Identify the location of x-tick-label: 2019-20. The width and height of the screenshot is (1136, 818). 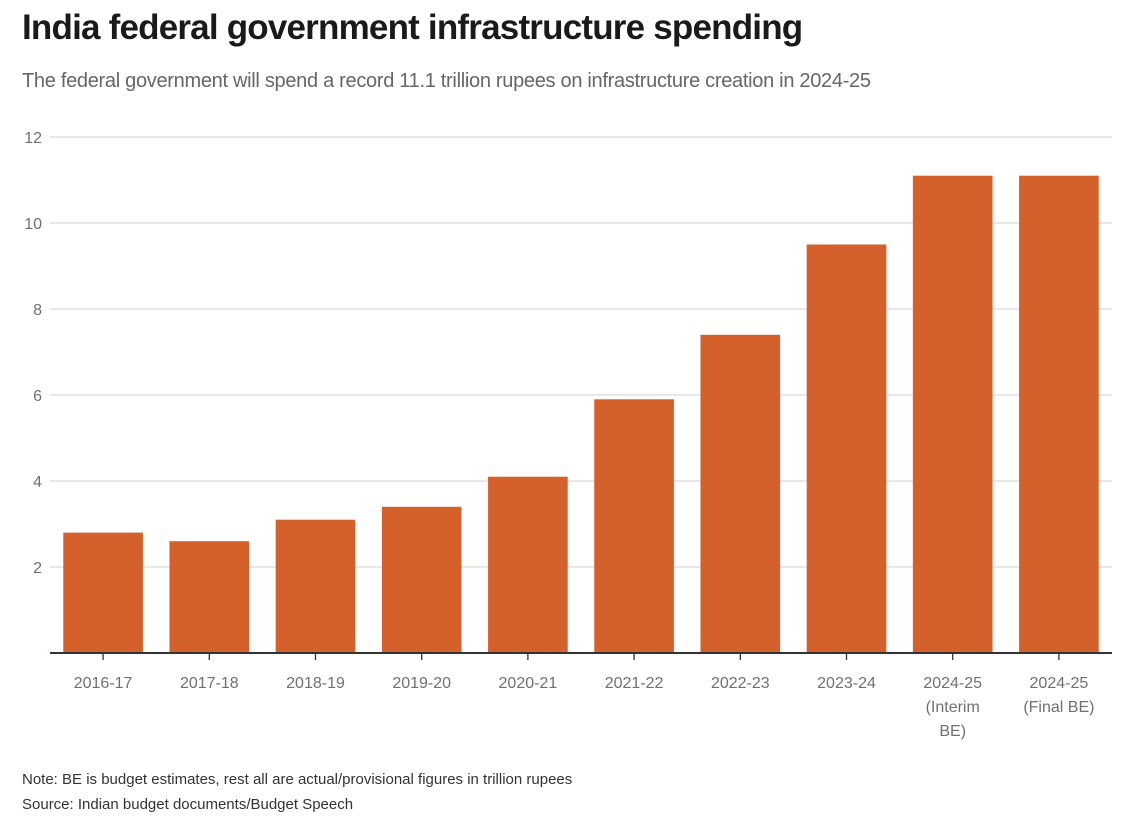
(421, 683).